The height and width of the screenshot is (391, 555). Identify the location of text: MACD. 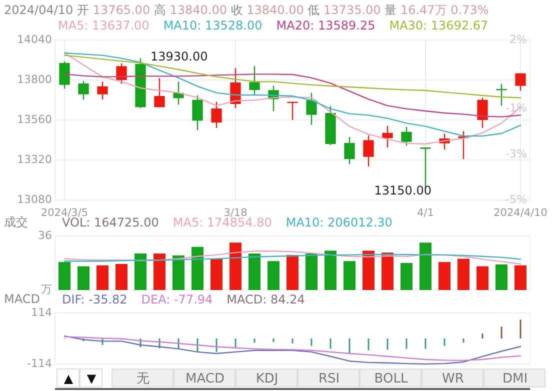
(205, 379).